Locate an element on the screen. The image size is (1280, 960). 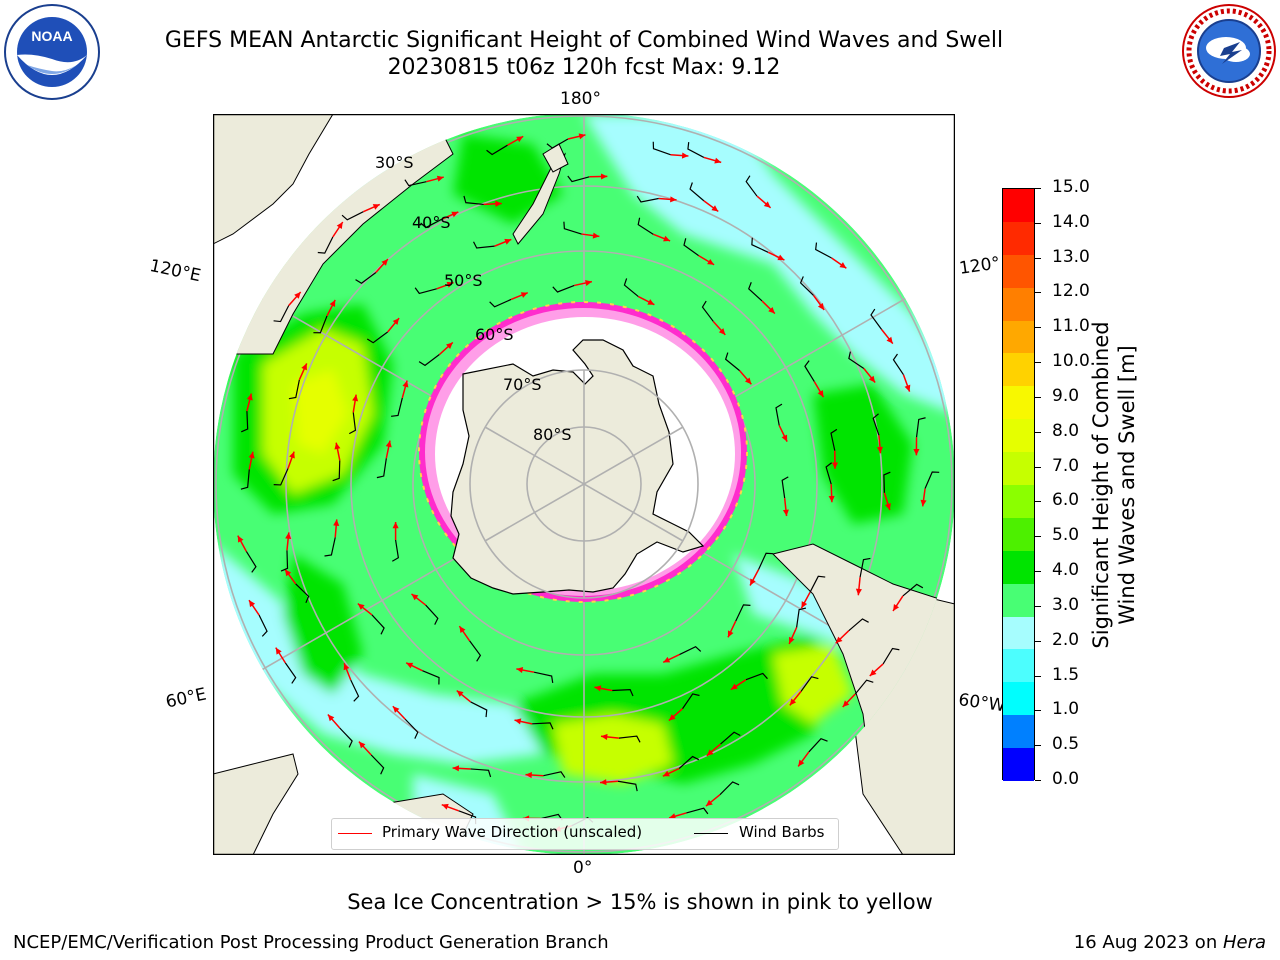
colorbar-label-line2: Wind Waves and Swell [m] is located at coordinates (1127, 485).